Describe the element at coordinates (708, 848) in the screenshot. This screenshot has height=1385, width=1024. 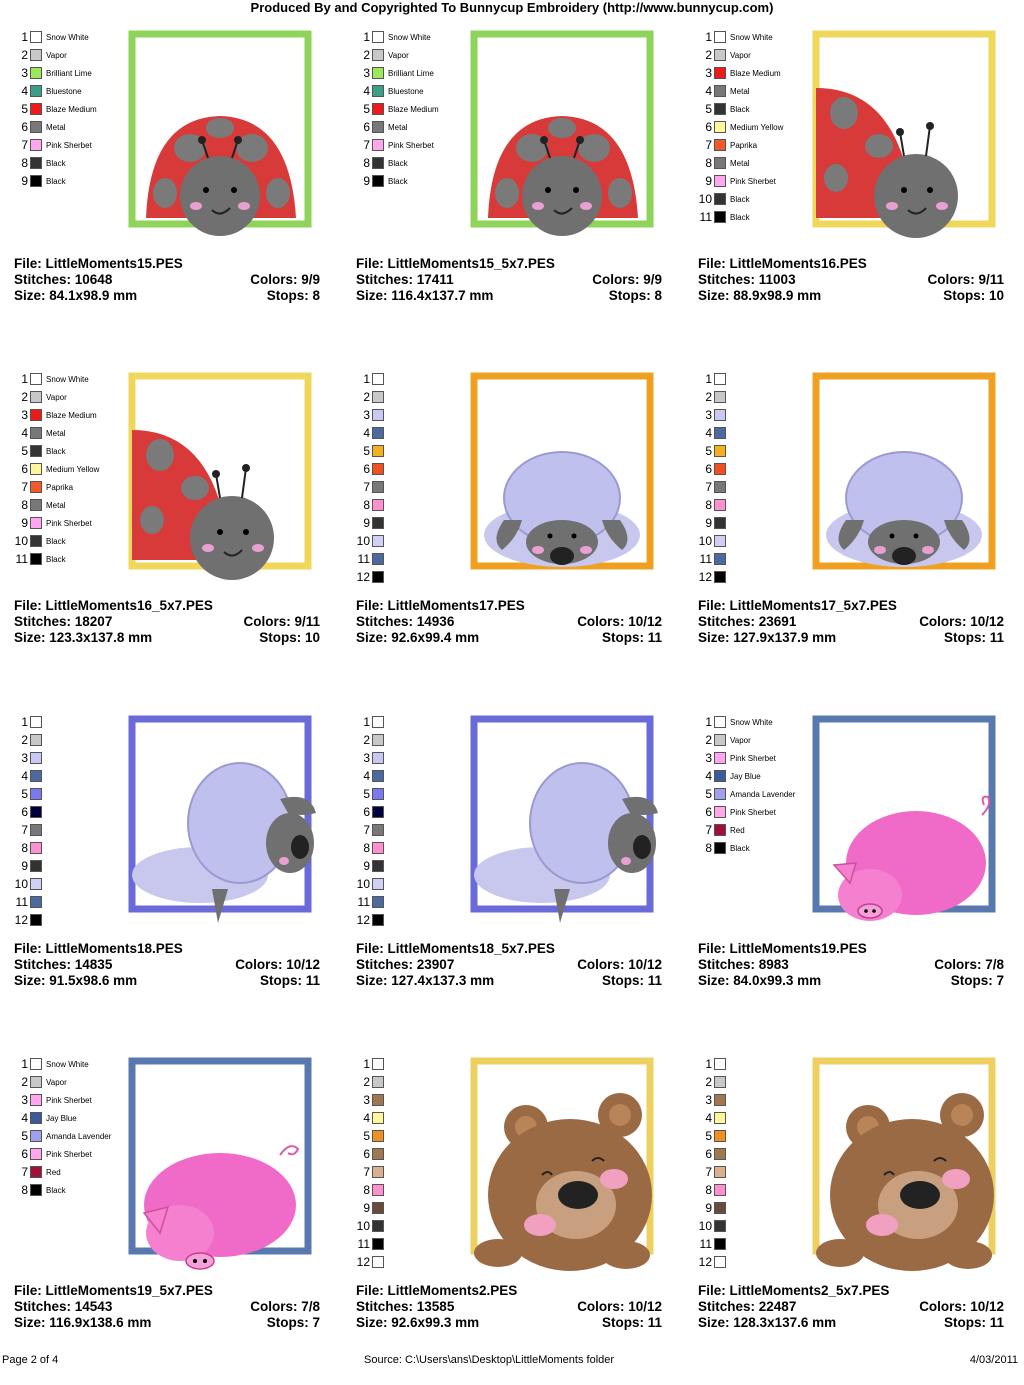
I see `thread-number: 8` at that location.